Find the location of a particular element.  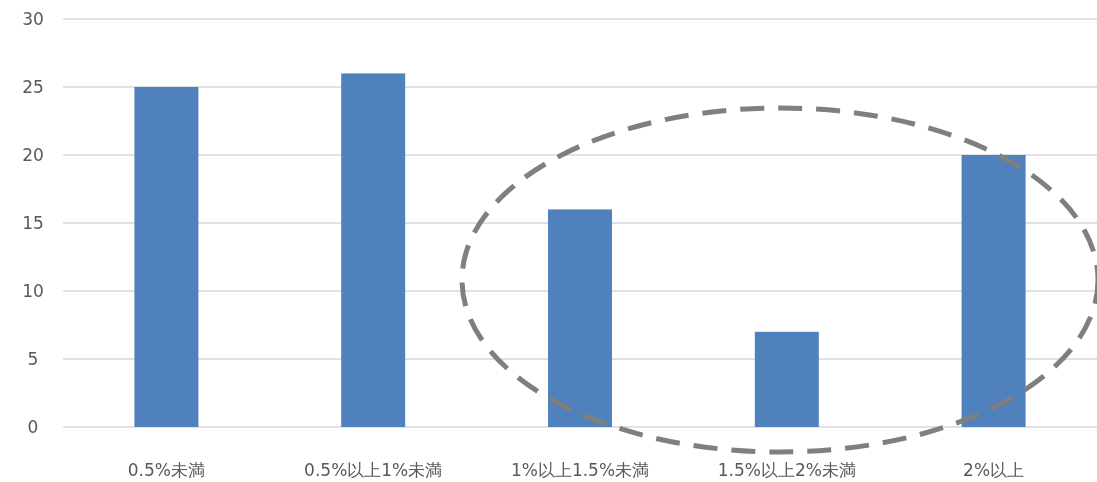

y-tick-label: 25 is located at coordinates (33, 87).